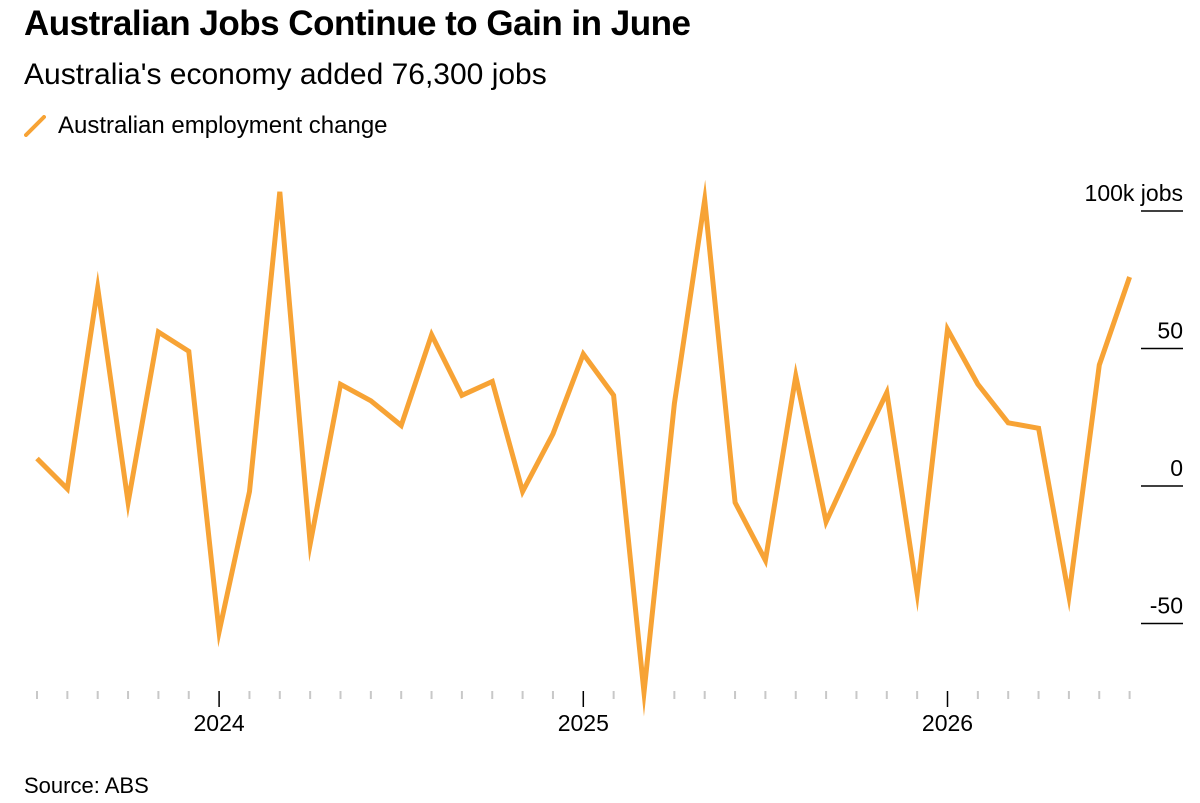  Describe the element at coordinates (219, 723) in the screenshot. I see `x-tick-label: 2024` at that location.